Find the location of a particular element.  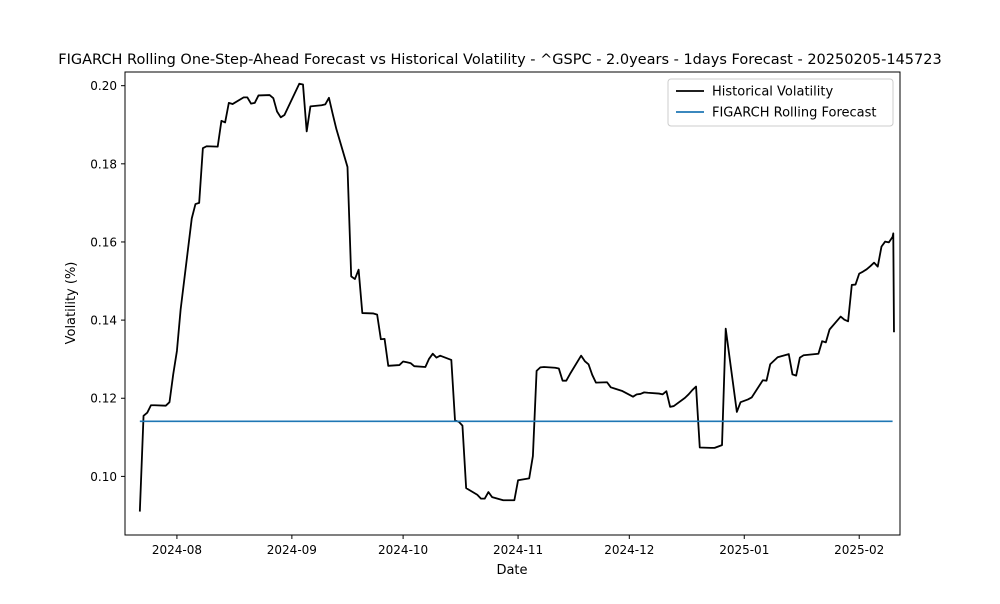

y-axis-label: Volatility (%) is located at coordinates (71, 303).